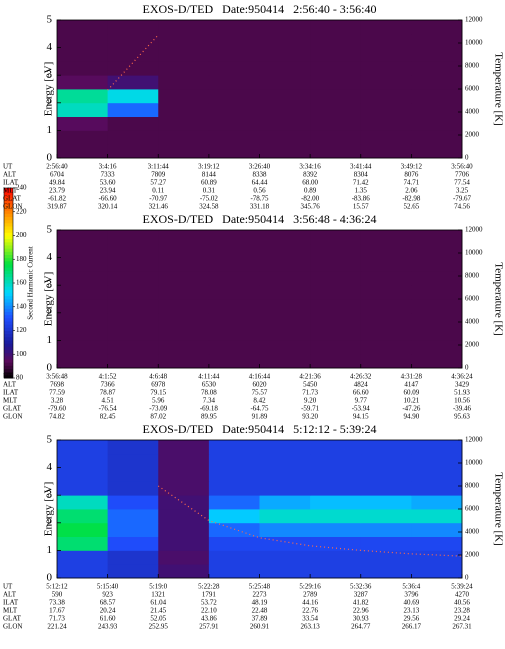  Describe the element at coordinates (462, 199) in the screenshot. I see `orbit-value: -79.67` at that location.